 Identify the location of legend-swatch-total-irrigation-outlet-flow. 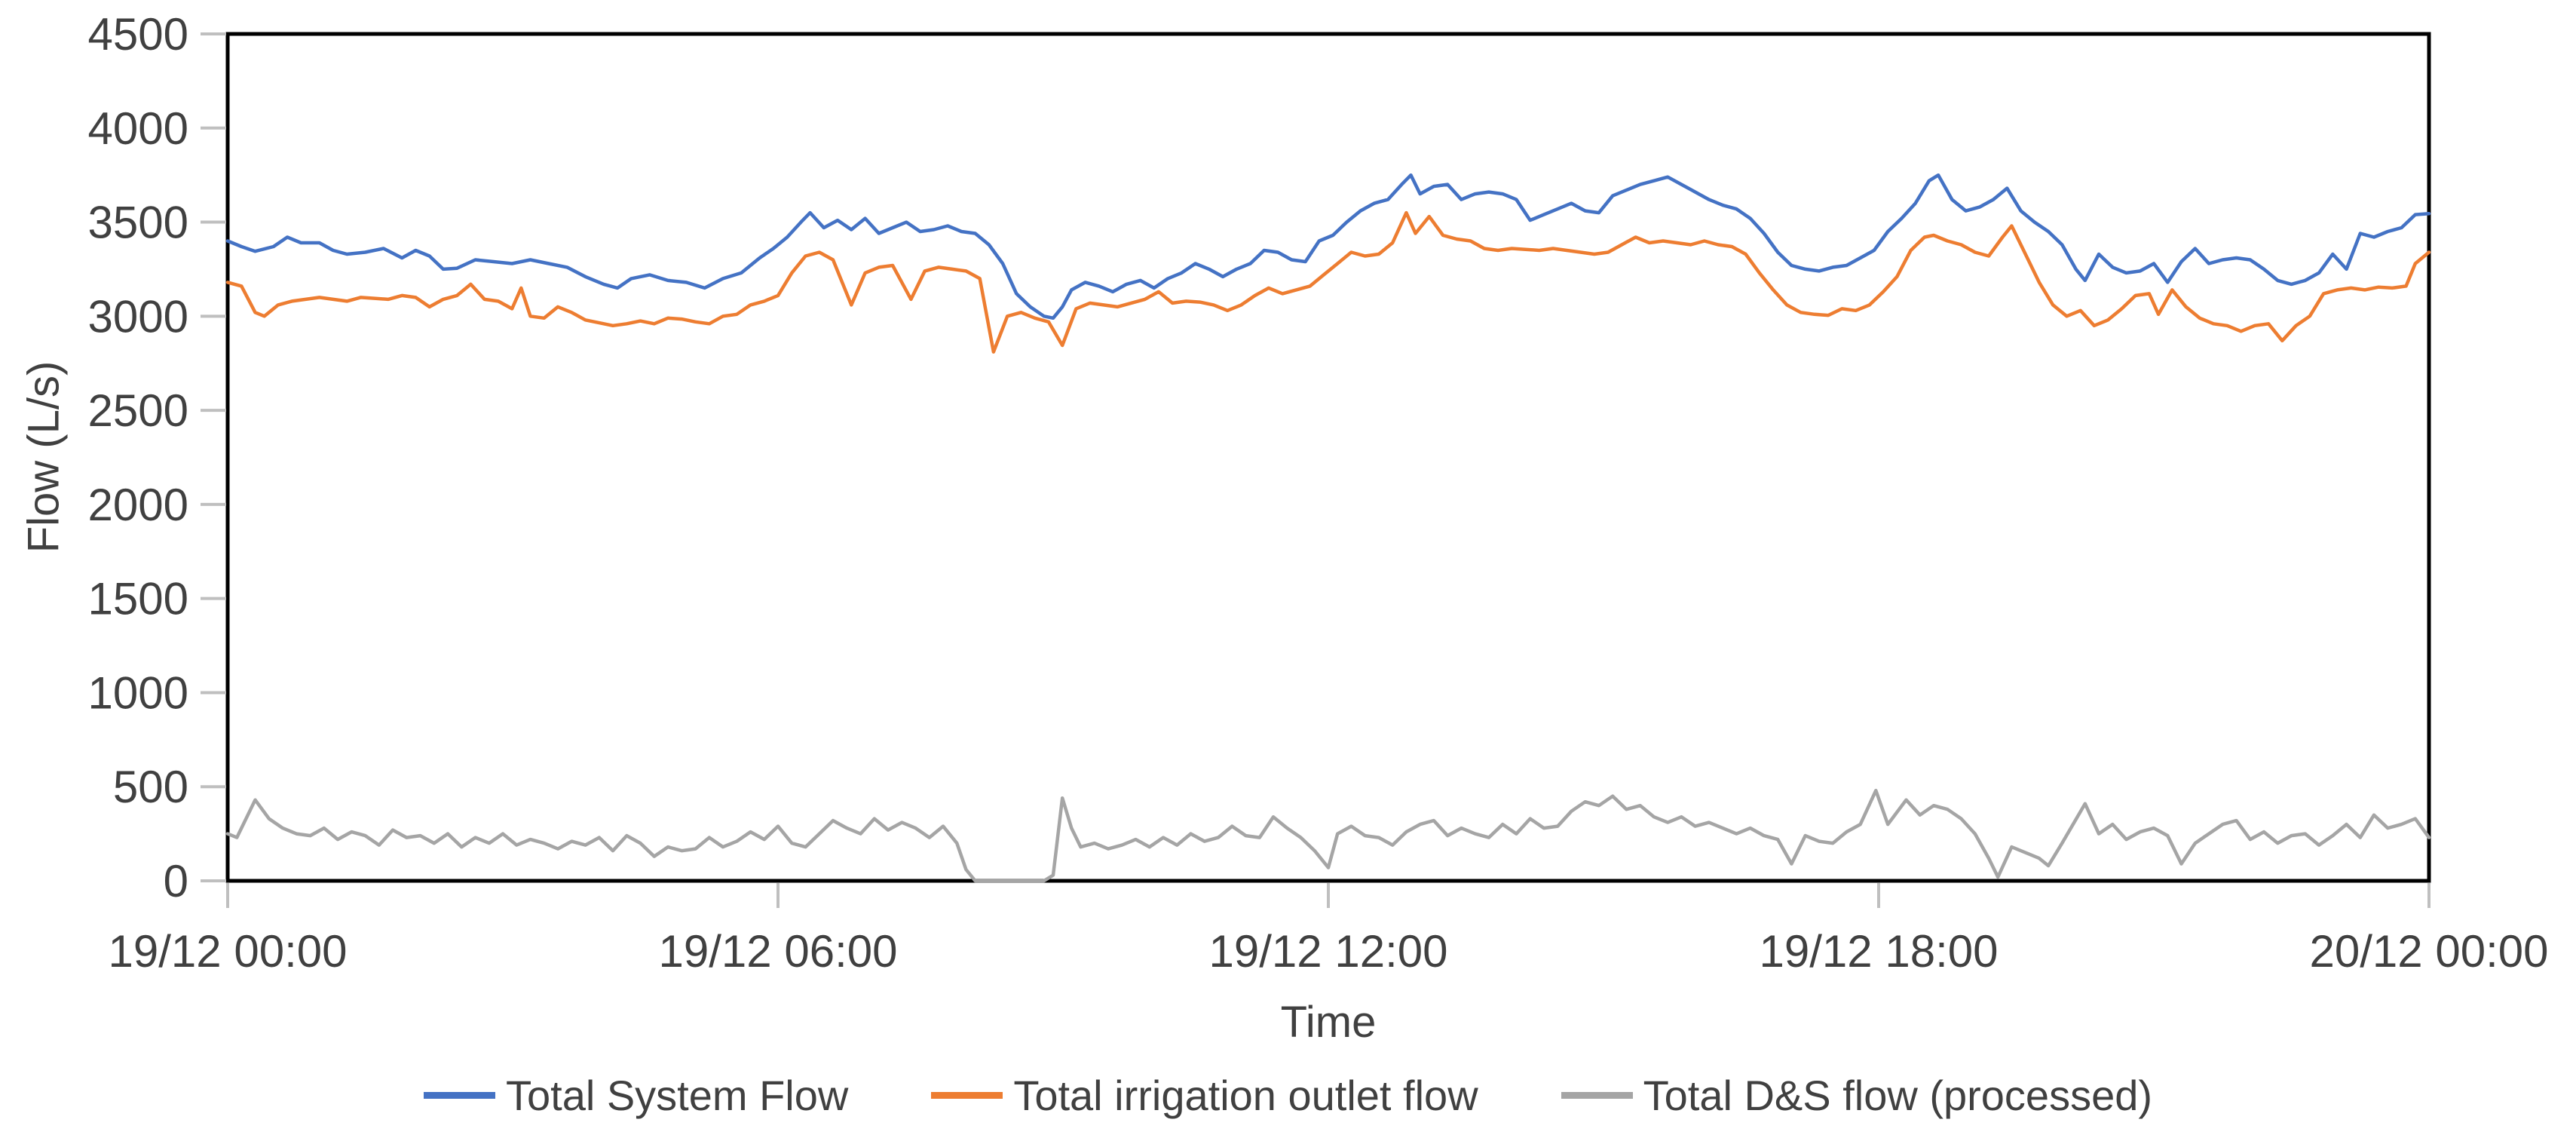
(967, 1095).